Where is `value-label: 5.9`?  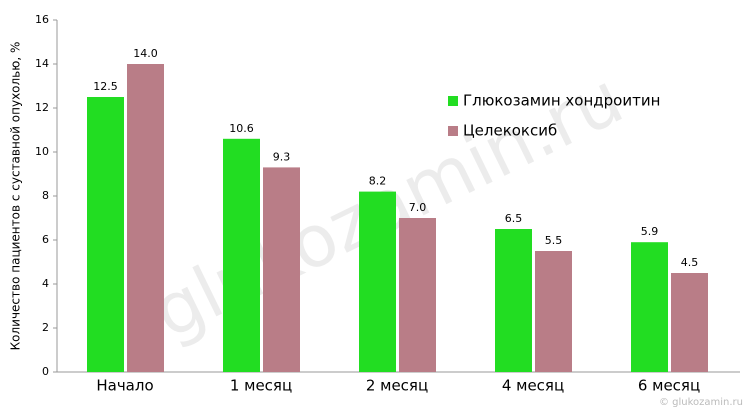 value-label: 5.9 is located at coordinates (650, 231).